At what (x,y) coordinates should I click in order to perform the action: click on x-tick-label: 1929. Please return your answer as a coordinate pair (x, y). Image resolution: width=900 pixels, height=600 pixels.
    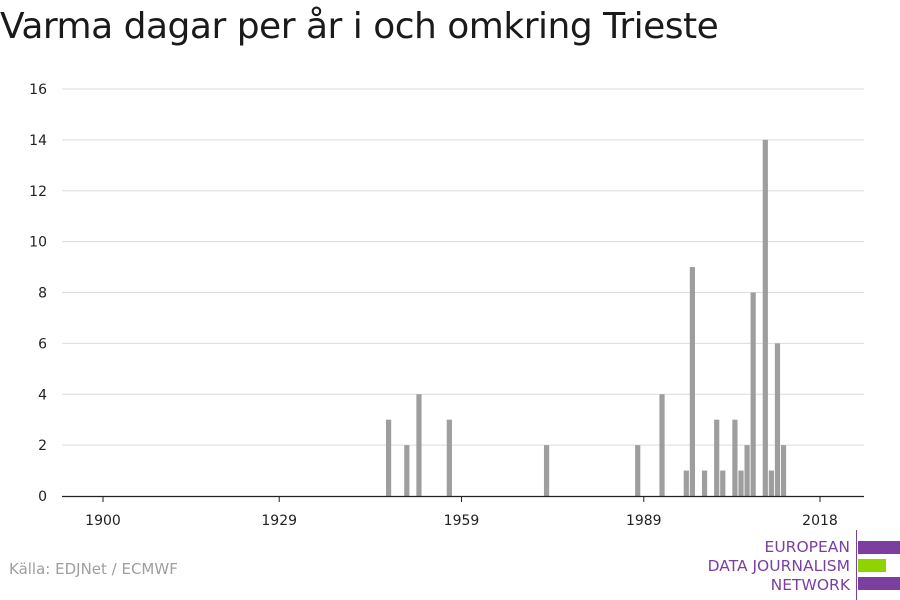
    Looking at the image, I should click on (279, 521).